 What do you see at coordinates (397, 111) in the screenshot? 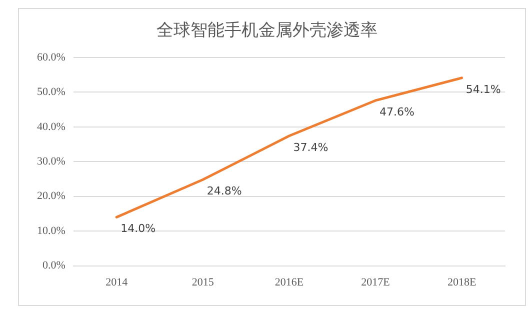
I see `data-label: 47.6%` at bounding box center [397, 111].